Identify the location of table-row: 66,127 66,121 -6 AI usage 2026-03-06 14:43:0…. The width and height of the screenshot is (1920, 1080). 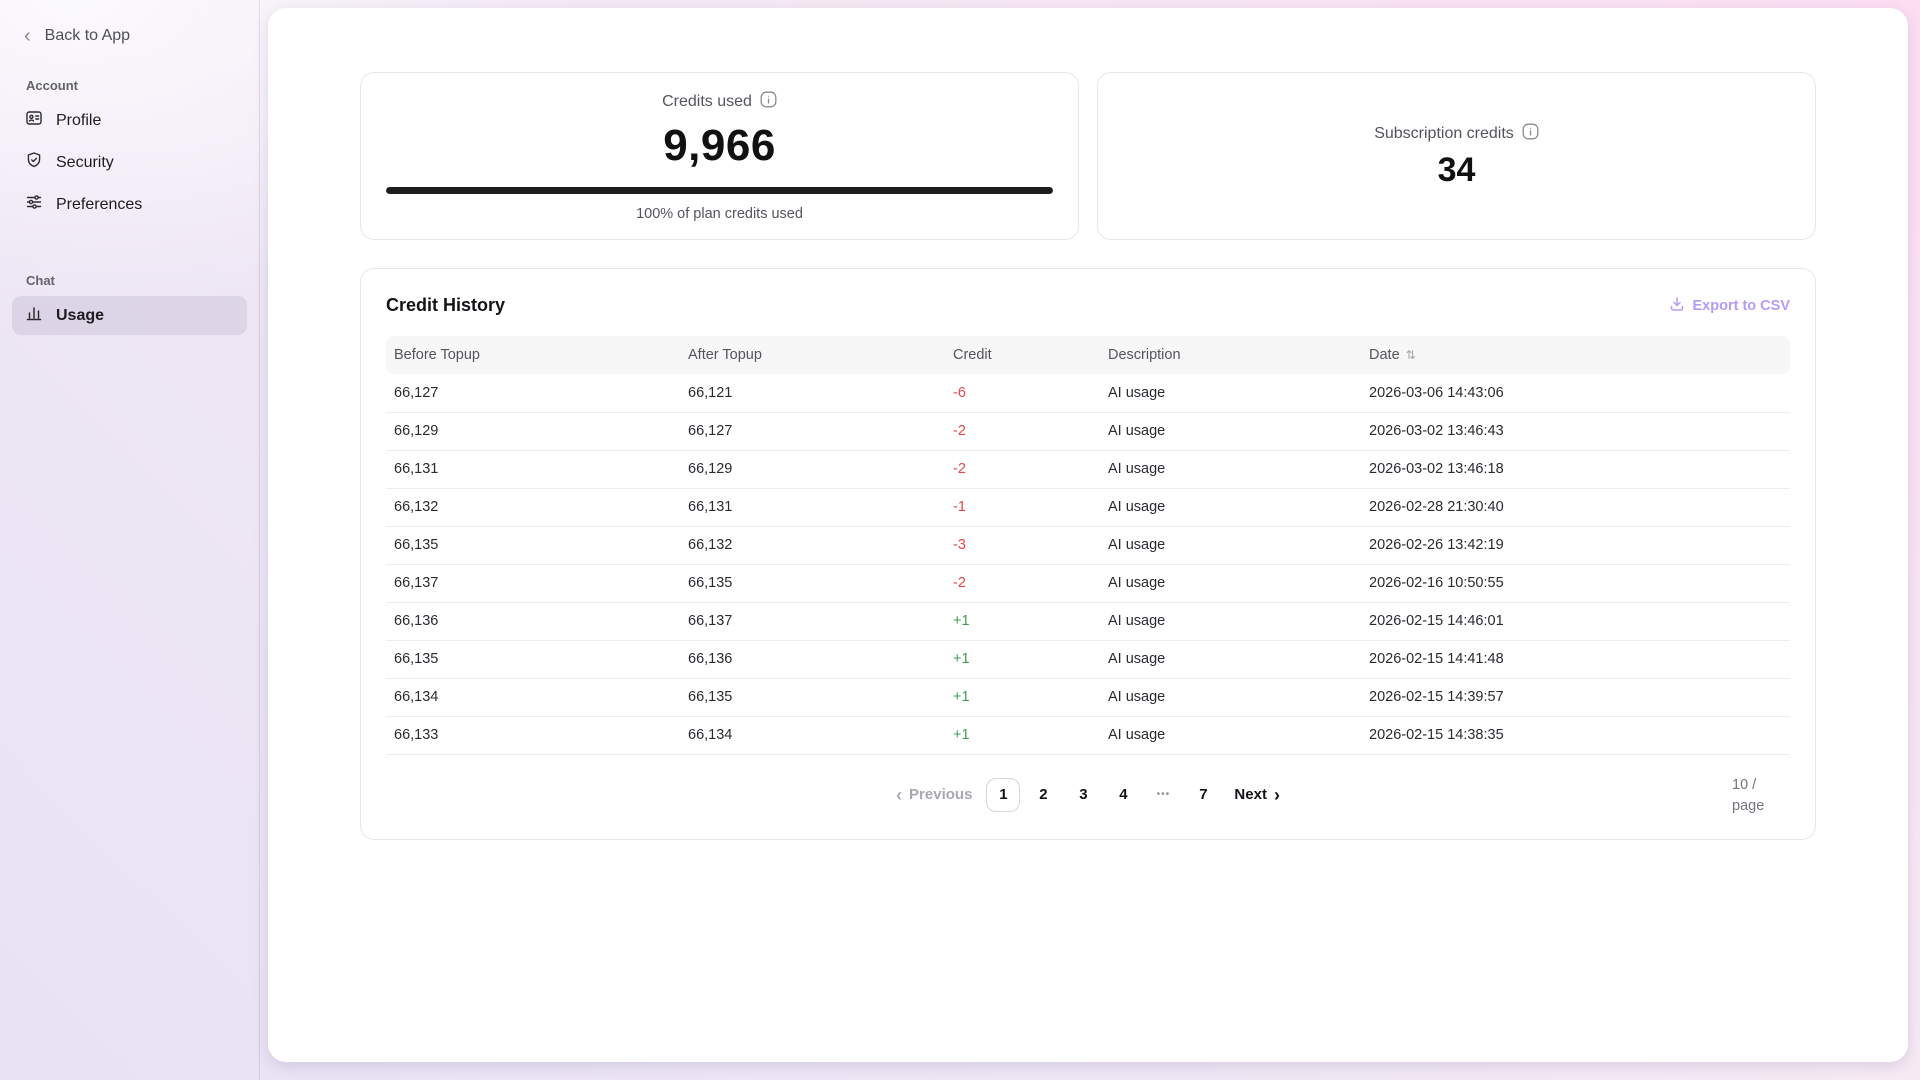
(1088, 393).